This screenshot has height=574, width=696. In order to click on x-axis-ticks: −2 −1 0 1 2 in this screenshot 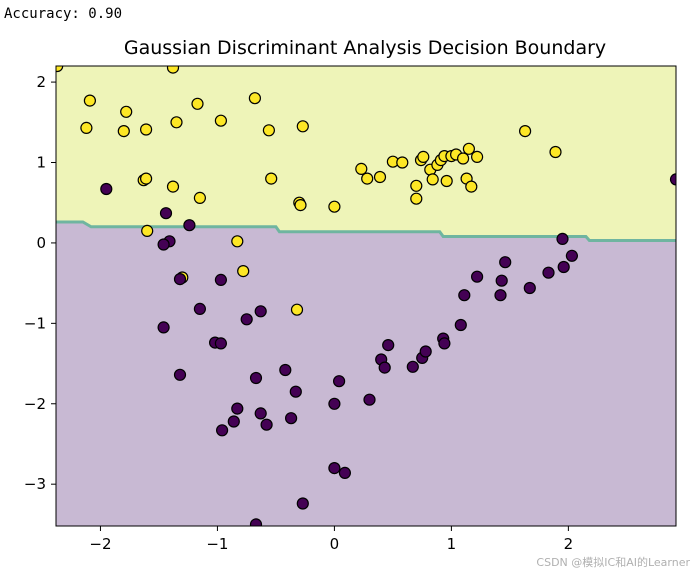, I will do `click(331, 539)`.